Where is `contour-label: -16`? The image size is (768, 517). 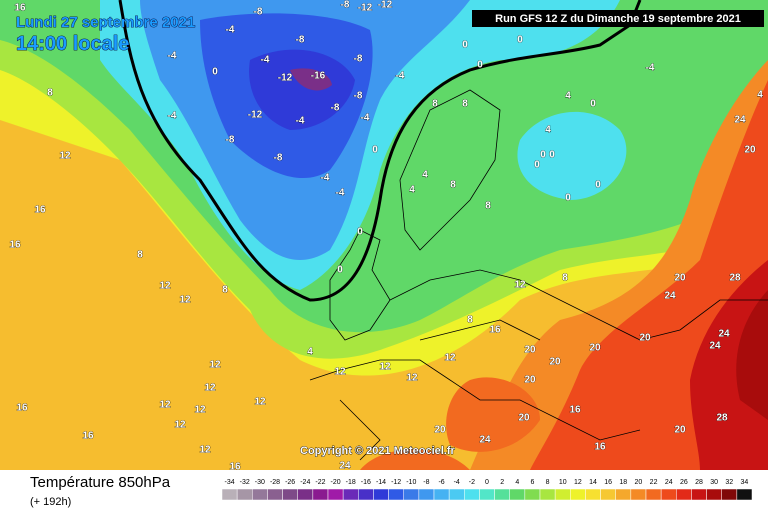
contour-label: -16 is located at coordinates (318, 76).